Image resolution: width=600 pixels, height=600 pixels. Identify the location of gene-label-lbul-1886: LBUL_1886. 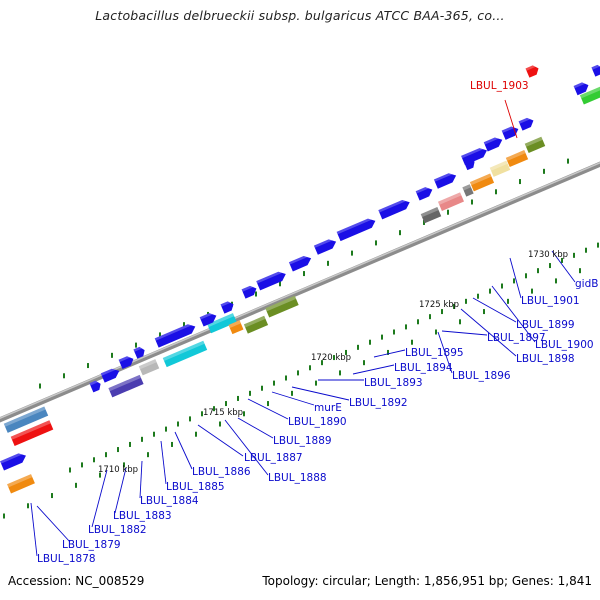
(221, 472).